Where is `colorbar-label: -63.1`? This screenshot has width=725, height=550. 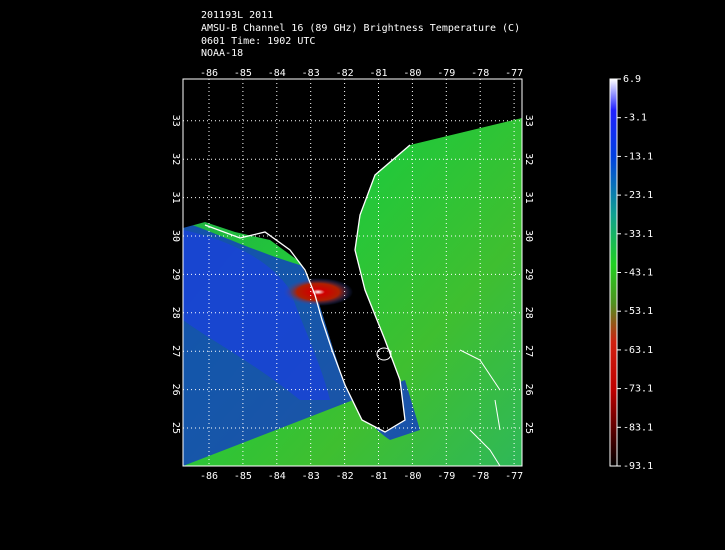 colorbar-label: -63.1 is located at coordinates (638, 350).